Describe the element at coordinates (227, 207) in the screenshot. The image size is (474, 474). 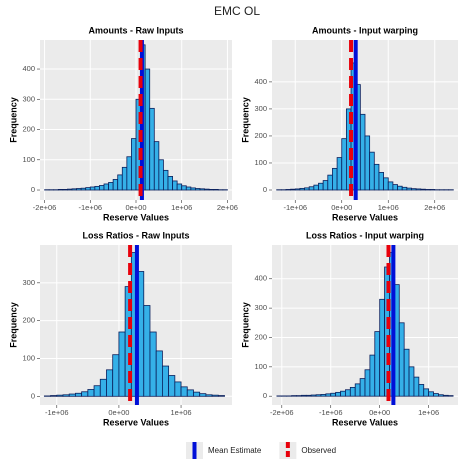
I see `x-tick-label: 2e+06` at that location.